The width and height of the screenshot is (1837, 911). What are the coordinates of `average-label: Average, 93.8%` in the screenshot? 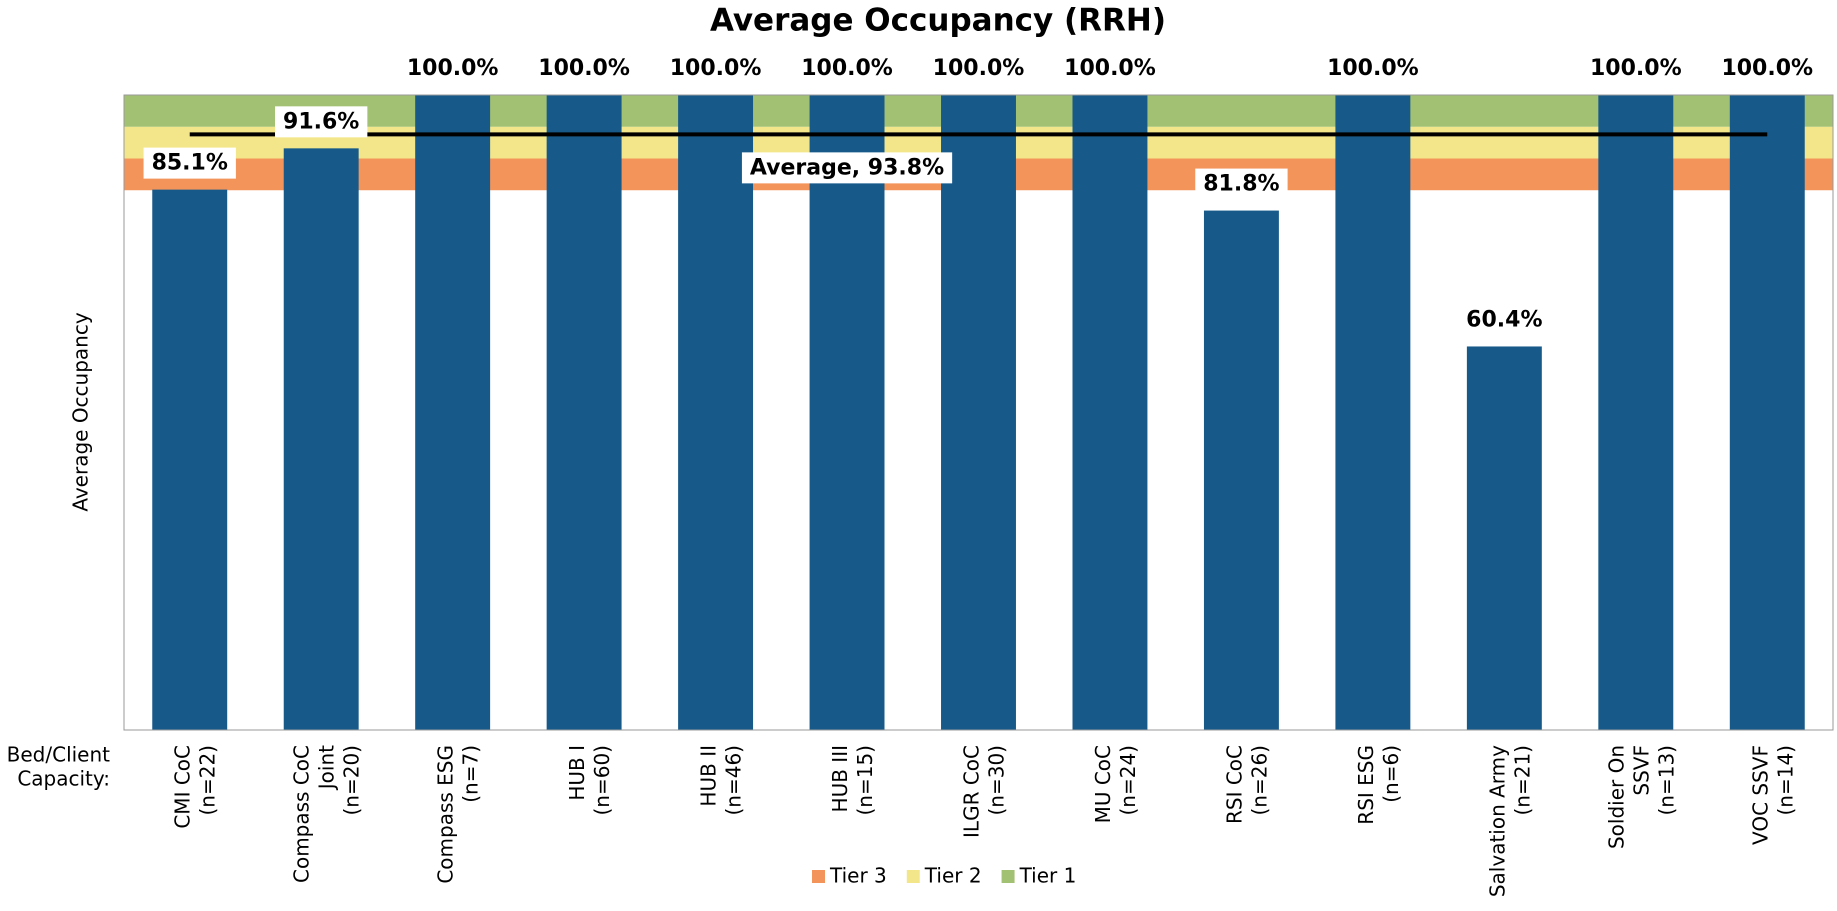 It's located at (847, 167).